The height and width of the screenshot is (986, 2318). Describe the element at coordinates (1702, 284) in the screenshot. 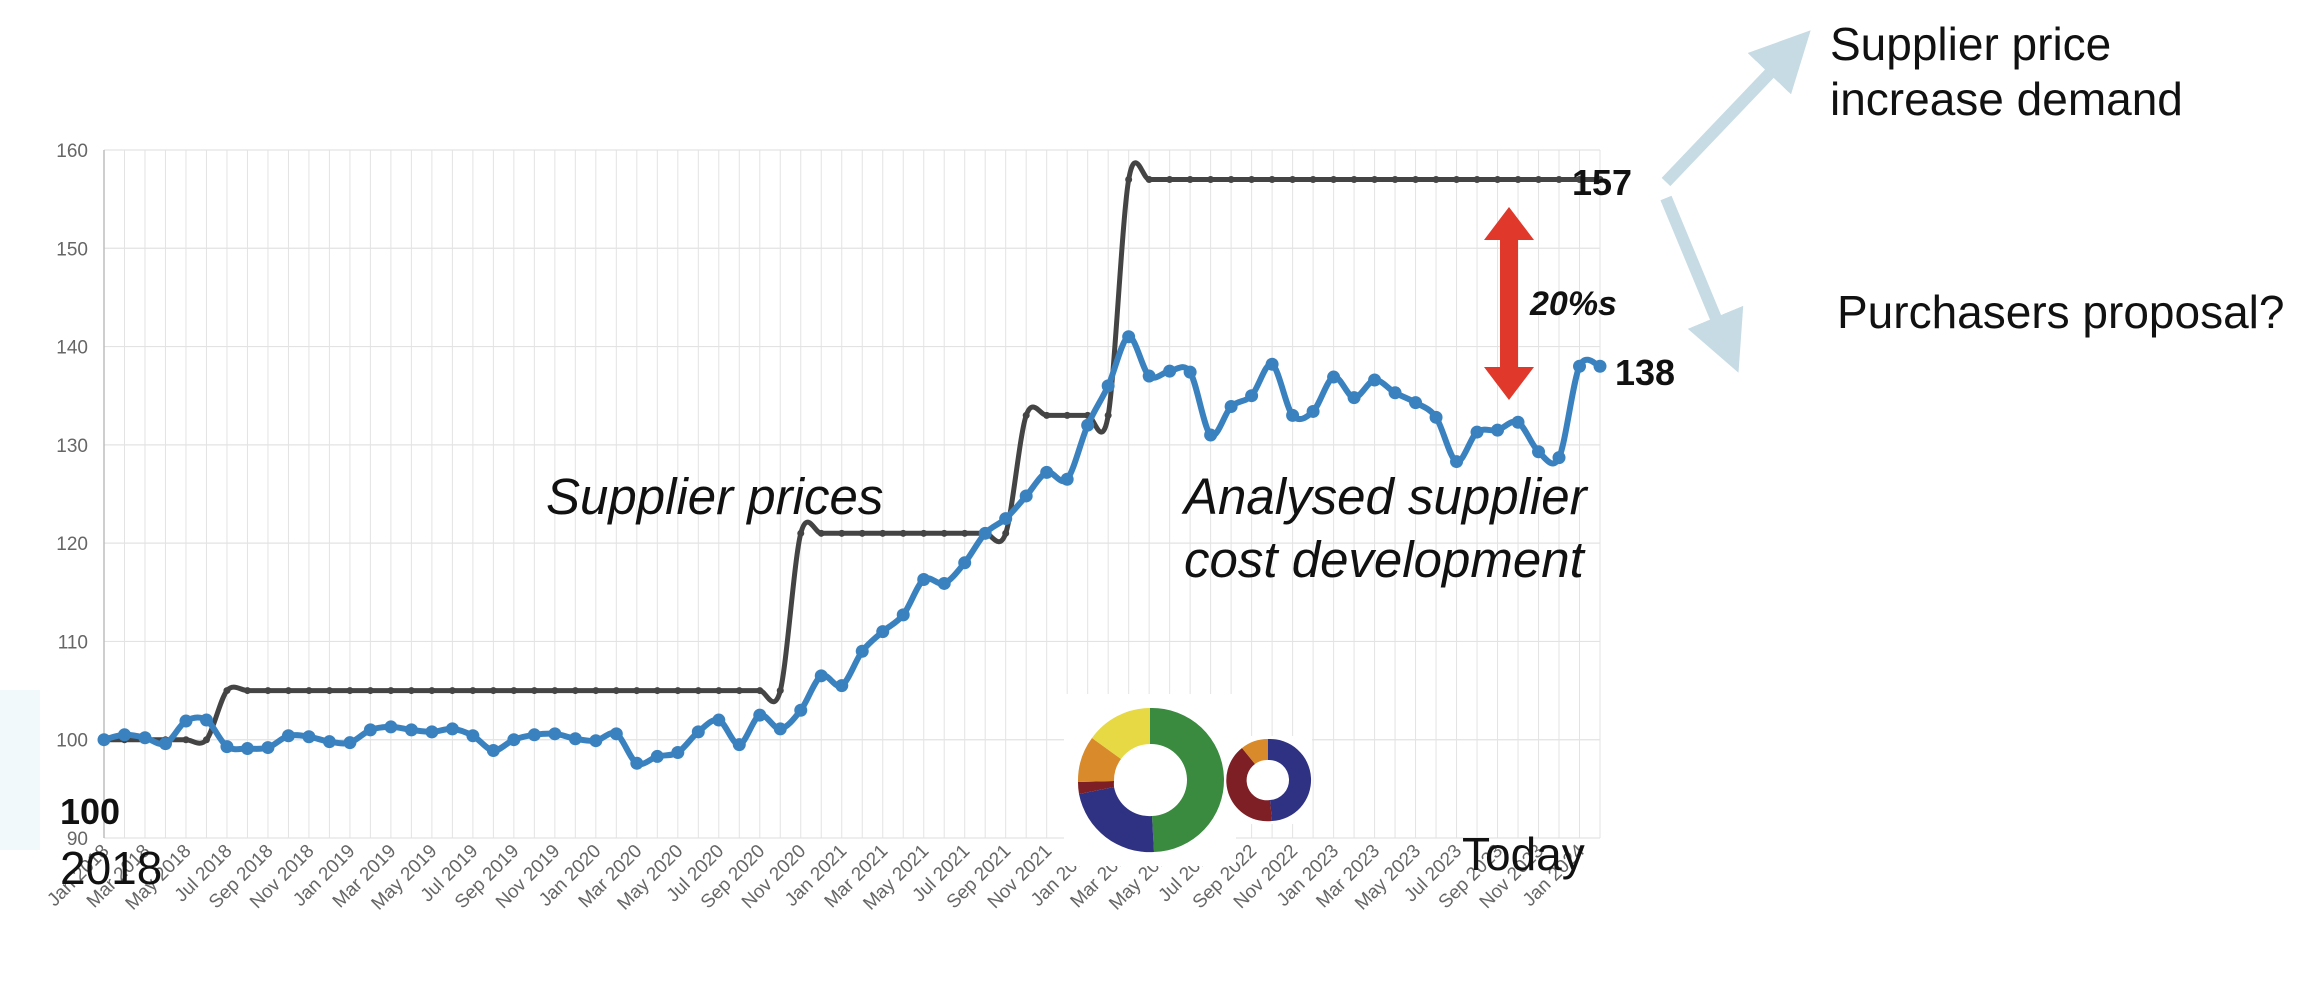

I see `arrow-down-right-icon` at that location.